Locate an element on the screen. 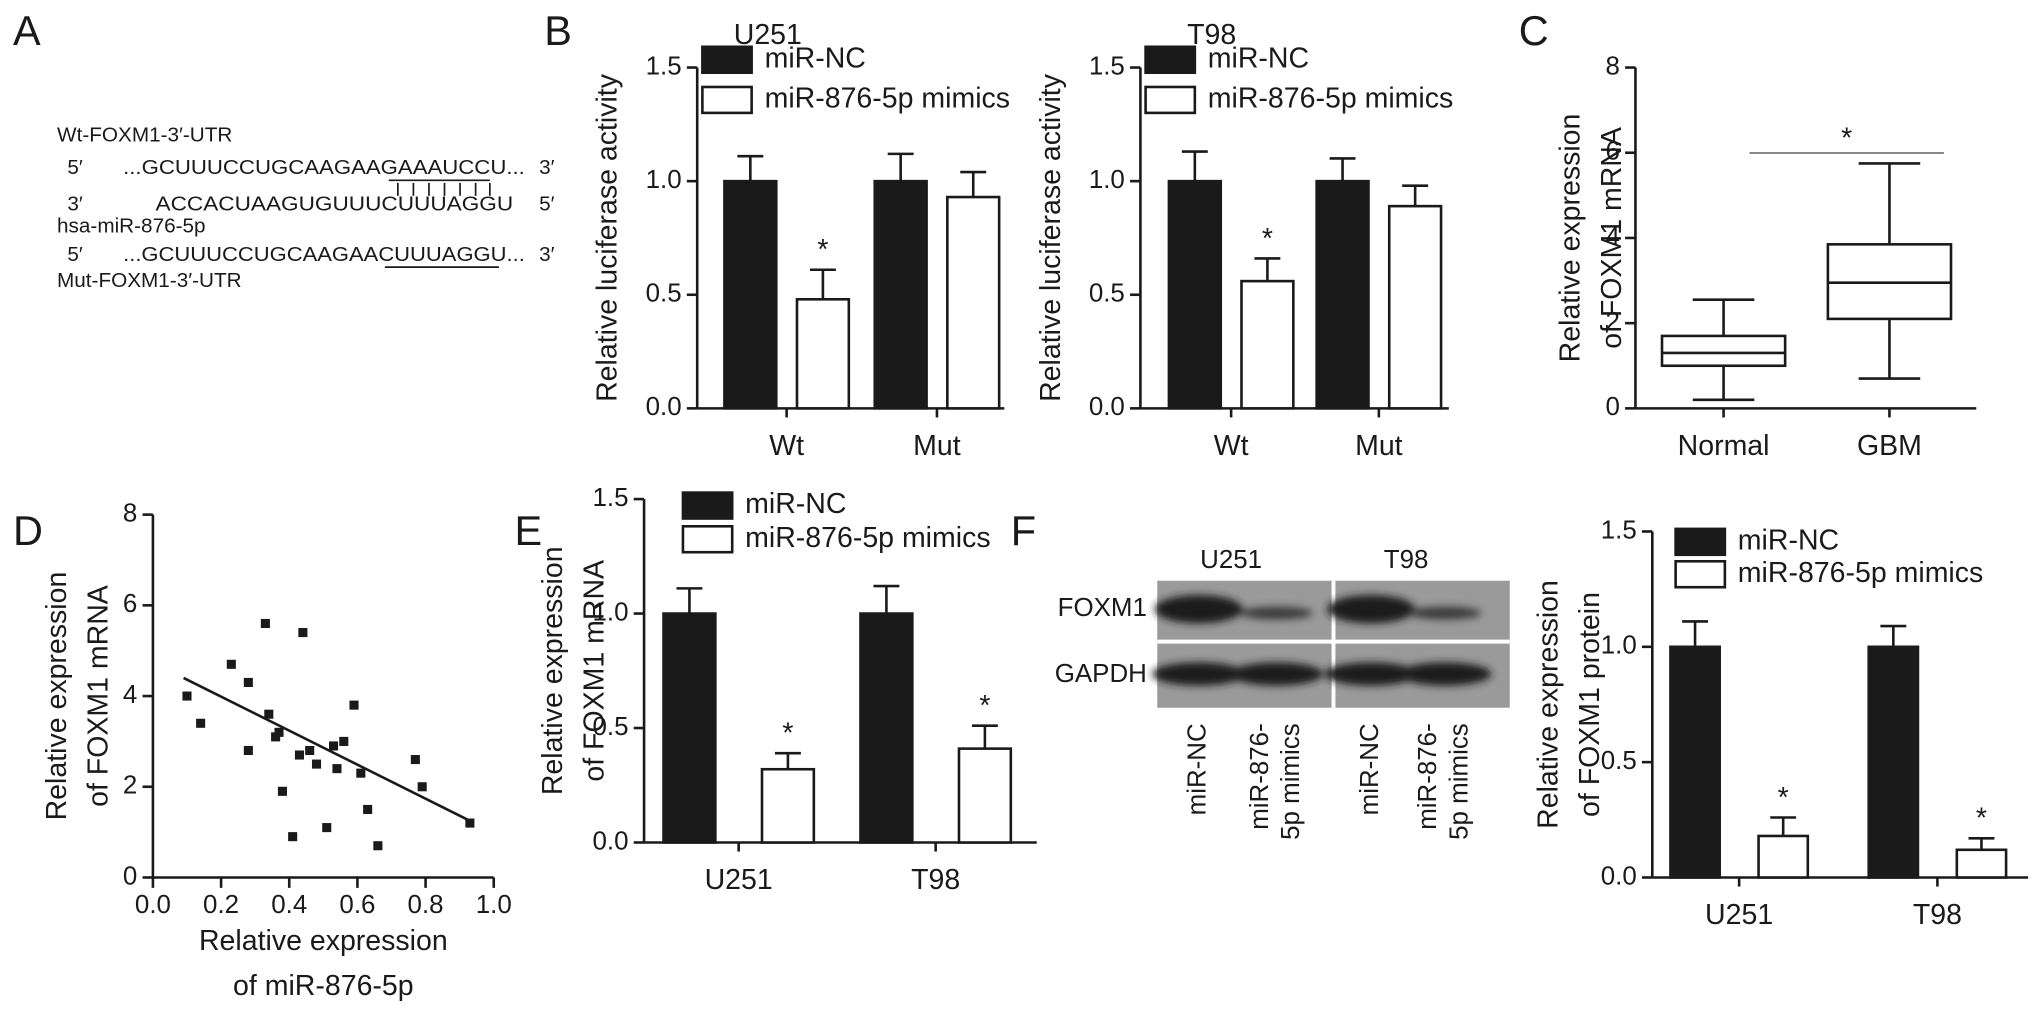 The image size is (2032, 1015). panel-label: B is located at coordinates (558, 30).